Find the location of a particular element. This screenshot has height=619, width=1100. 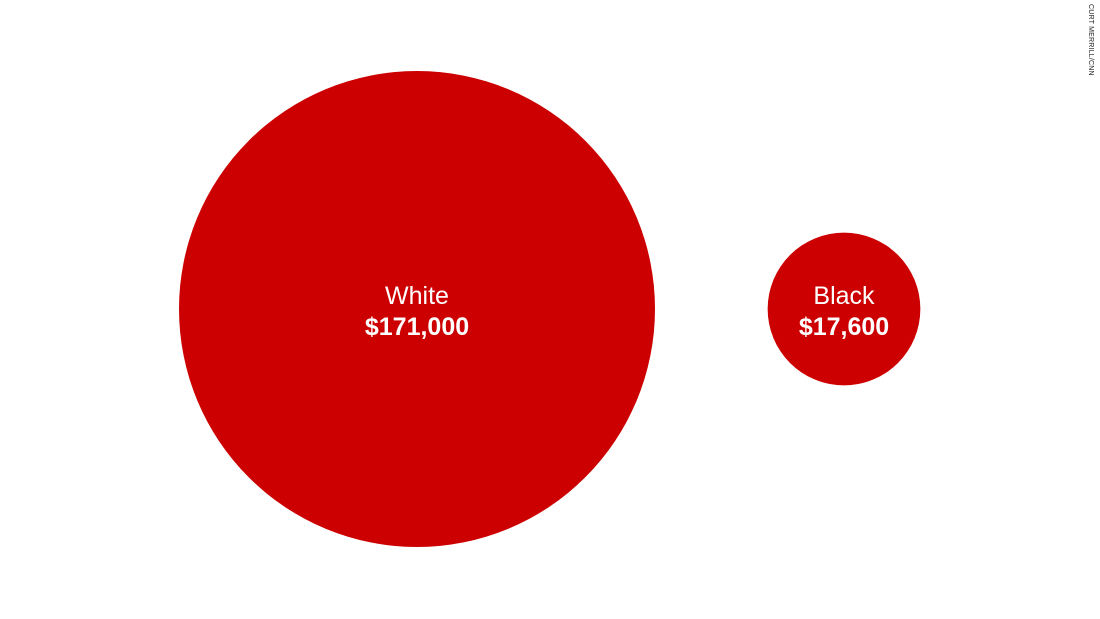

bubble-black is located at coordinates (844, 309).